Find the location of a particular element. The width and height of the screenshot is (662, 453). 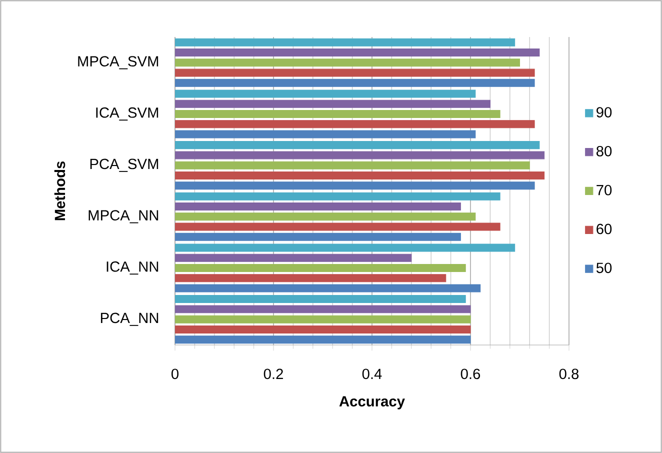

x-axis-title: Accuracy is located at coordinates (372, 403).